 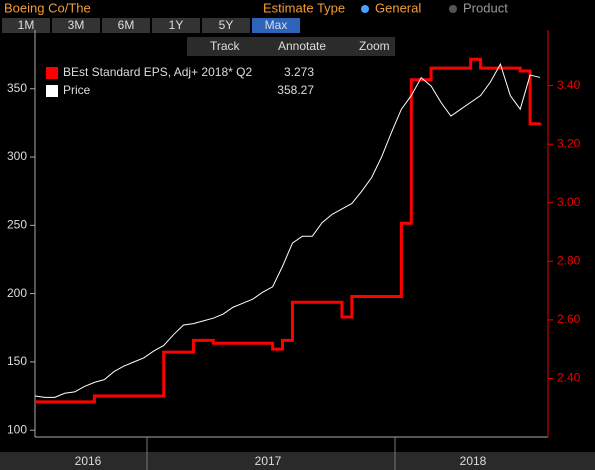 I want to click on range-button-label: 1M, so click(x=26, y=25).